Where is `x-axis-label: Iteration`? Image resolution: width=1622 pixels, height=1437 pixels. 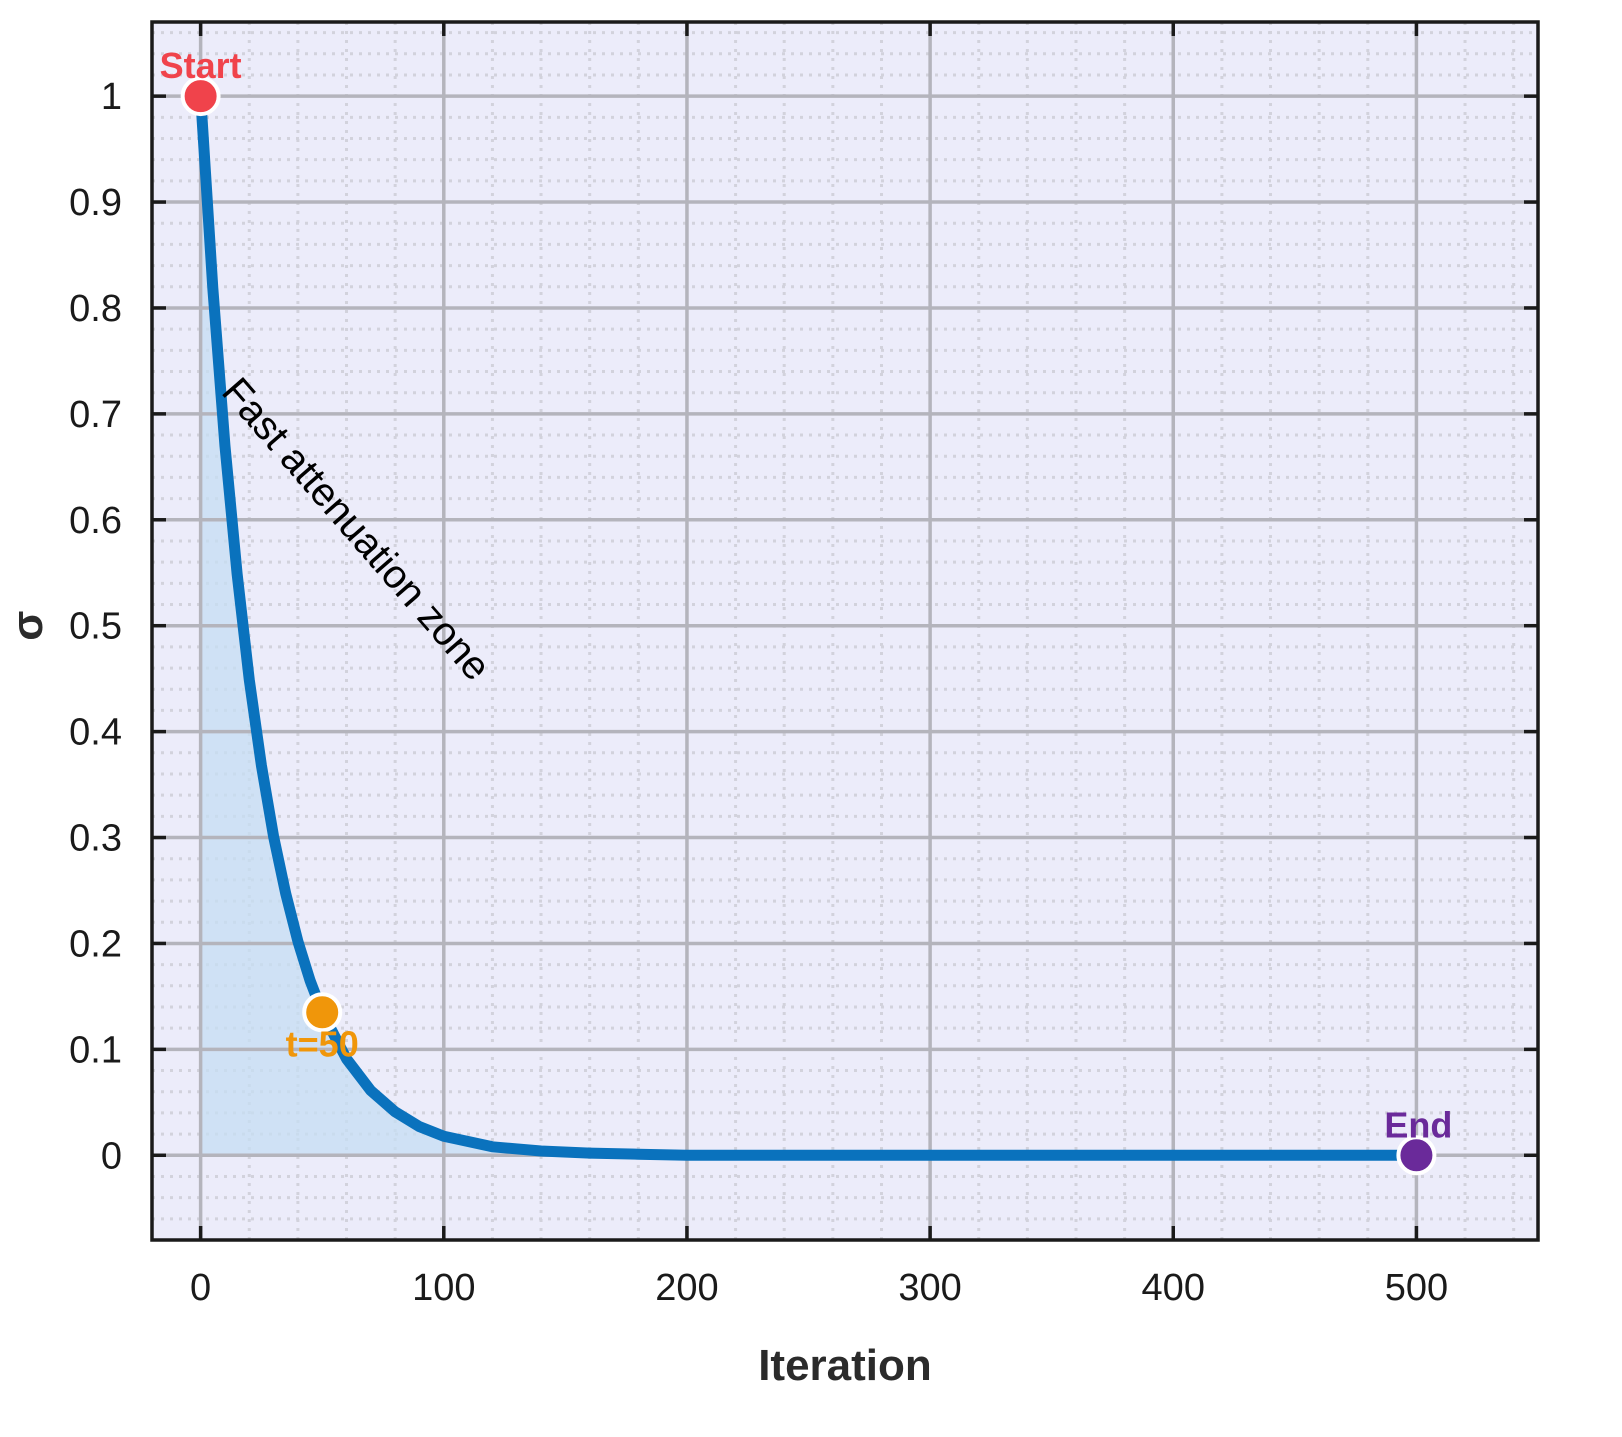
x-axis-label: Iteration is located at coordinates (845, 1365).